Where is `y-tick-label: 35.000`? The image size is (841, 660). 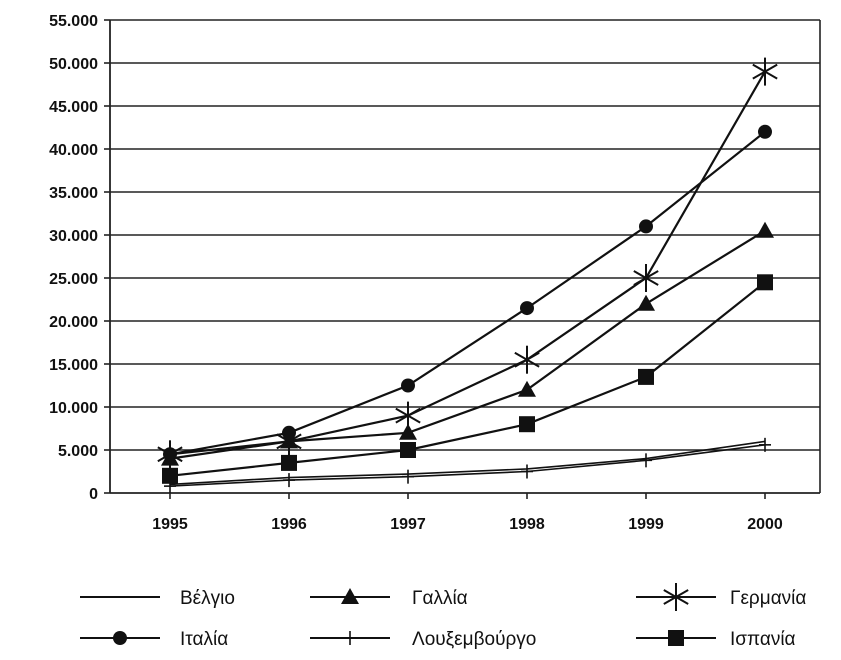
y-tick-label: 35.000 is located at coordinates (73, 193).